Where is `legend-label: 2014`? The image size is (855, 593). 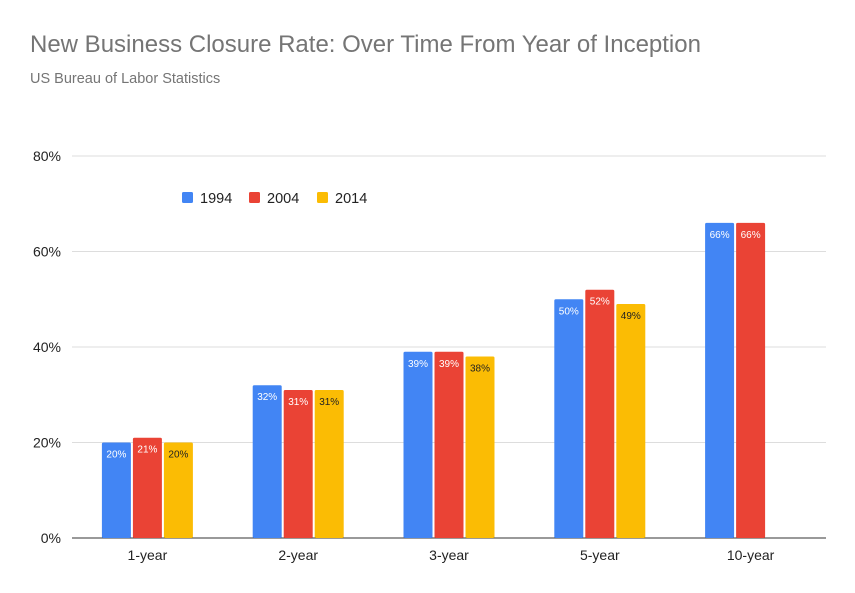 legend-label: 2014 is located at coordinates (351, 199).